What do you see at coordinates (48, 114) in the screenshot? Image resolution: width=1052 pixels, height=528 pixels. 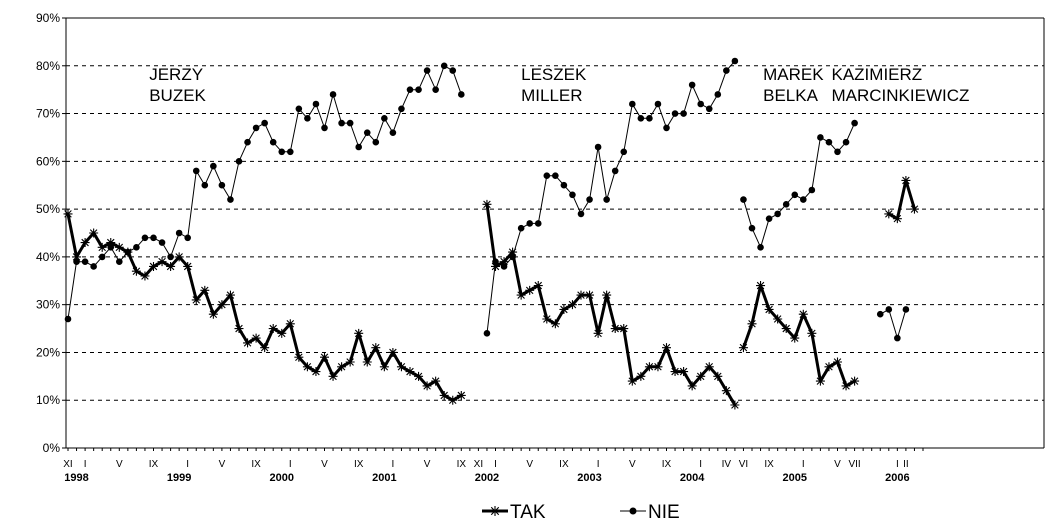 I see `y-tick-label: 70%` at bounding box center [48, 114].